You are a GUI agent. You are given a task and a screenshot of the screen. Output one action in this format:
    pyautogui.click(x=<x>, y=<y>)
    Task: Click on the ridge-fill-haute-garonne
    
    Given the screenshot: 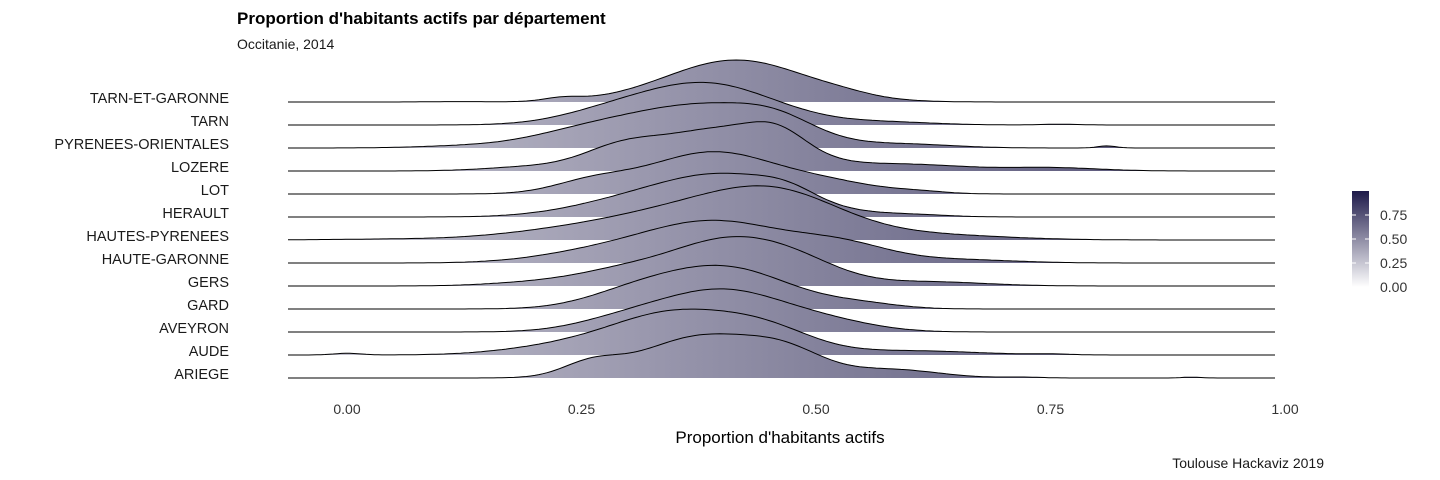 What is the action you would take?
    pyautogui.click(x=781, y=241)
    